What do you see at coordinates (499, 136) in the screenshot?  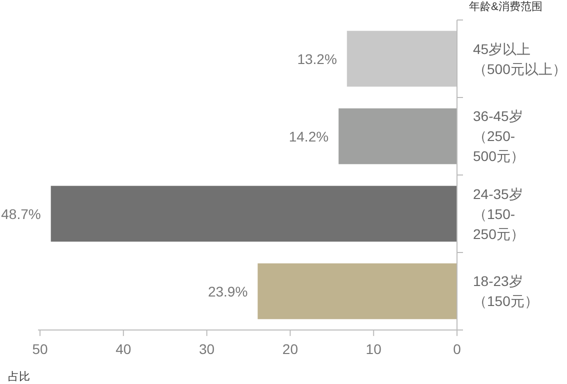 I see `y-tick-label: 36-45岁（250-500元）` at bounding box center [499, 136].